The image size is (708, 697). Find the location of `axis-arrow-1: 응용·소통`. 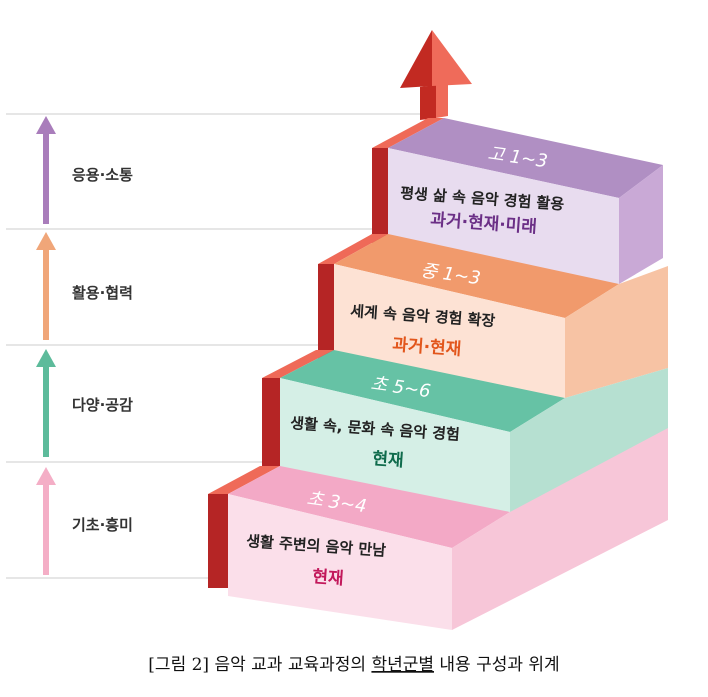

axis-arrow-1: 응용·소통 is located at coordinates (84, 170).